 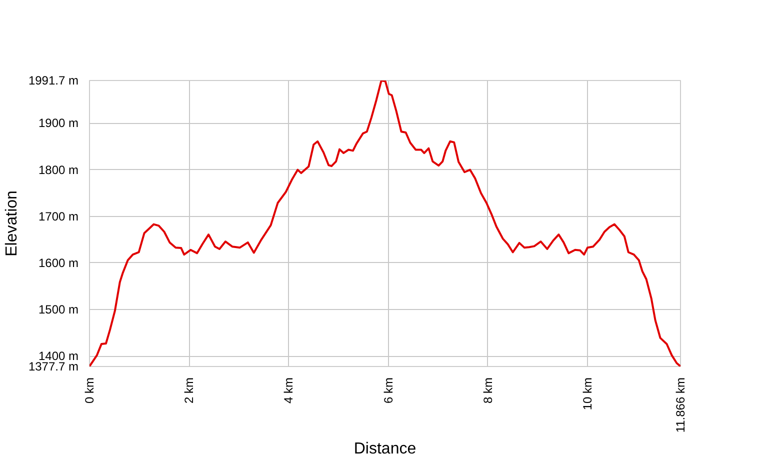 What do you see at coordinates (385, 449) in the screenshot?
I see `x-axis-title: Distance` at bounding box center [385, 449].